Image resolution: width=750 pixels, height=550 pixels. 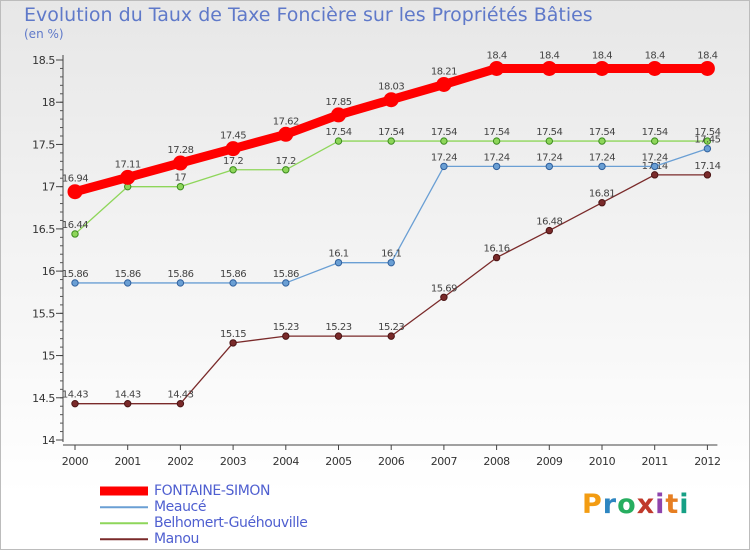 I want to click on y-tick-label: 16.5, so click(x=43, y=229).